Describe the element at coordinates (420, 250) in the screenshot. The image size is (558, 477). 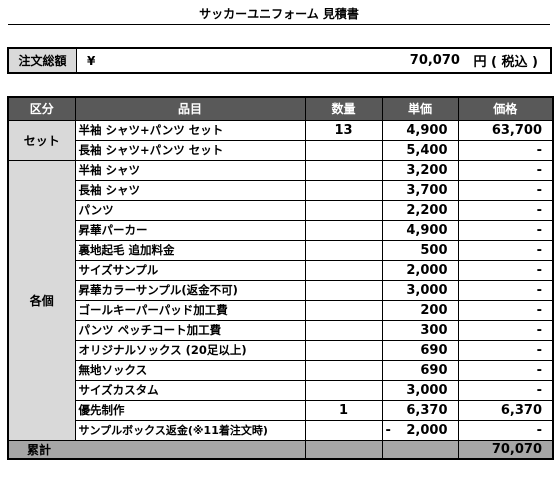
I see `row-unit: 500` at that location.